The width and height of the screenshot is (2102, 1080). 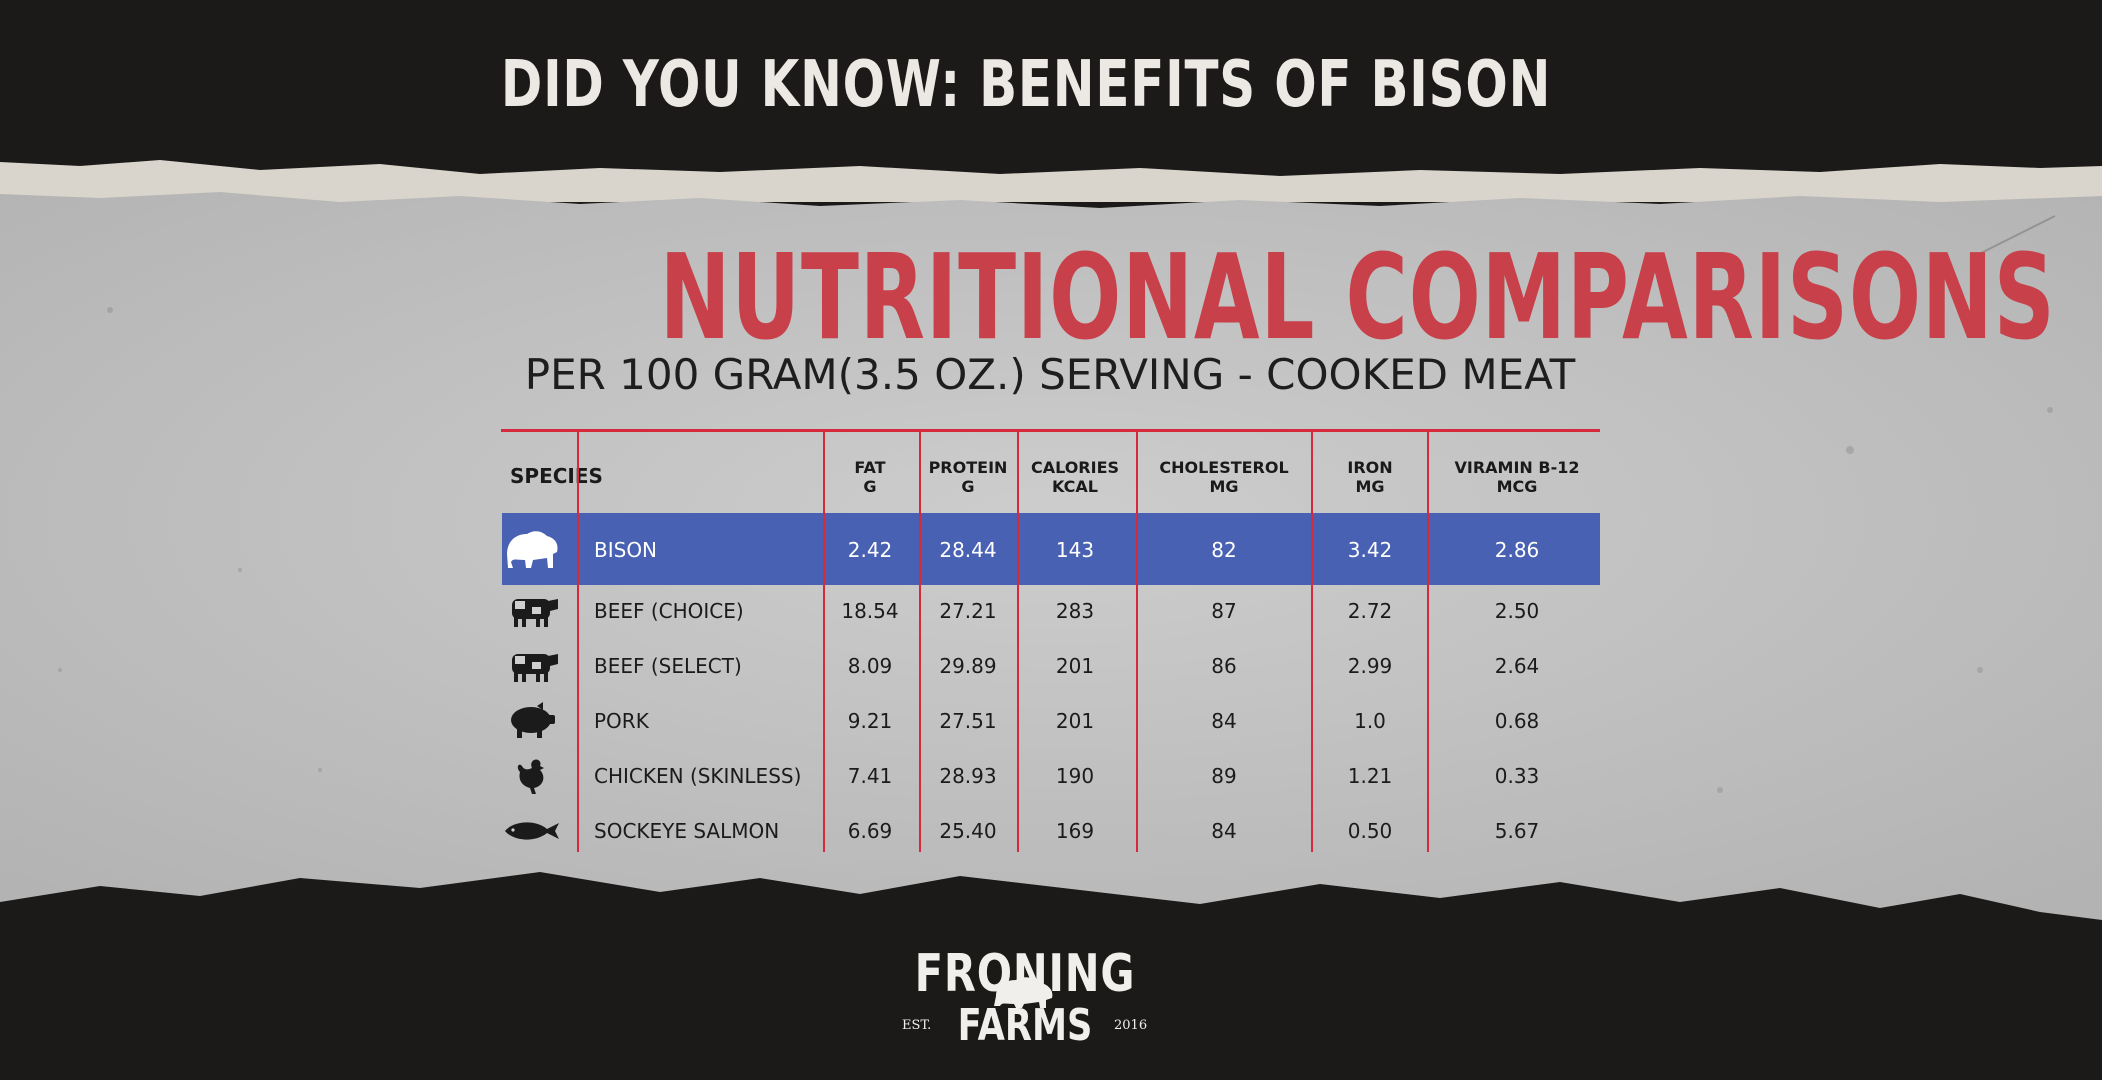 I want to click on iron-value: 2.99, so click(x=1370, y=665).